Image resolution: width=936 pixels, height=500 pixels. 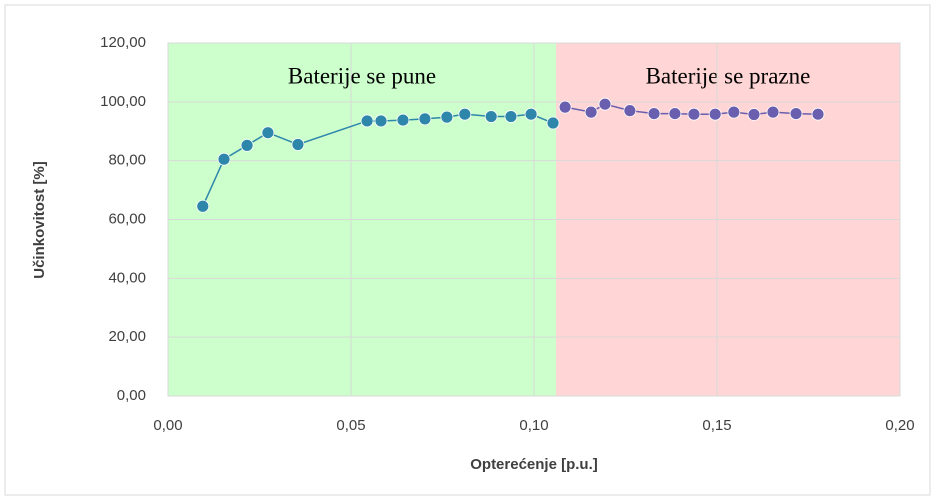 What do you see at coordinates (533, 425) in the screenshot?
I see `x-tick-label: 0,10` at bounding box center [533, 425].